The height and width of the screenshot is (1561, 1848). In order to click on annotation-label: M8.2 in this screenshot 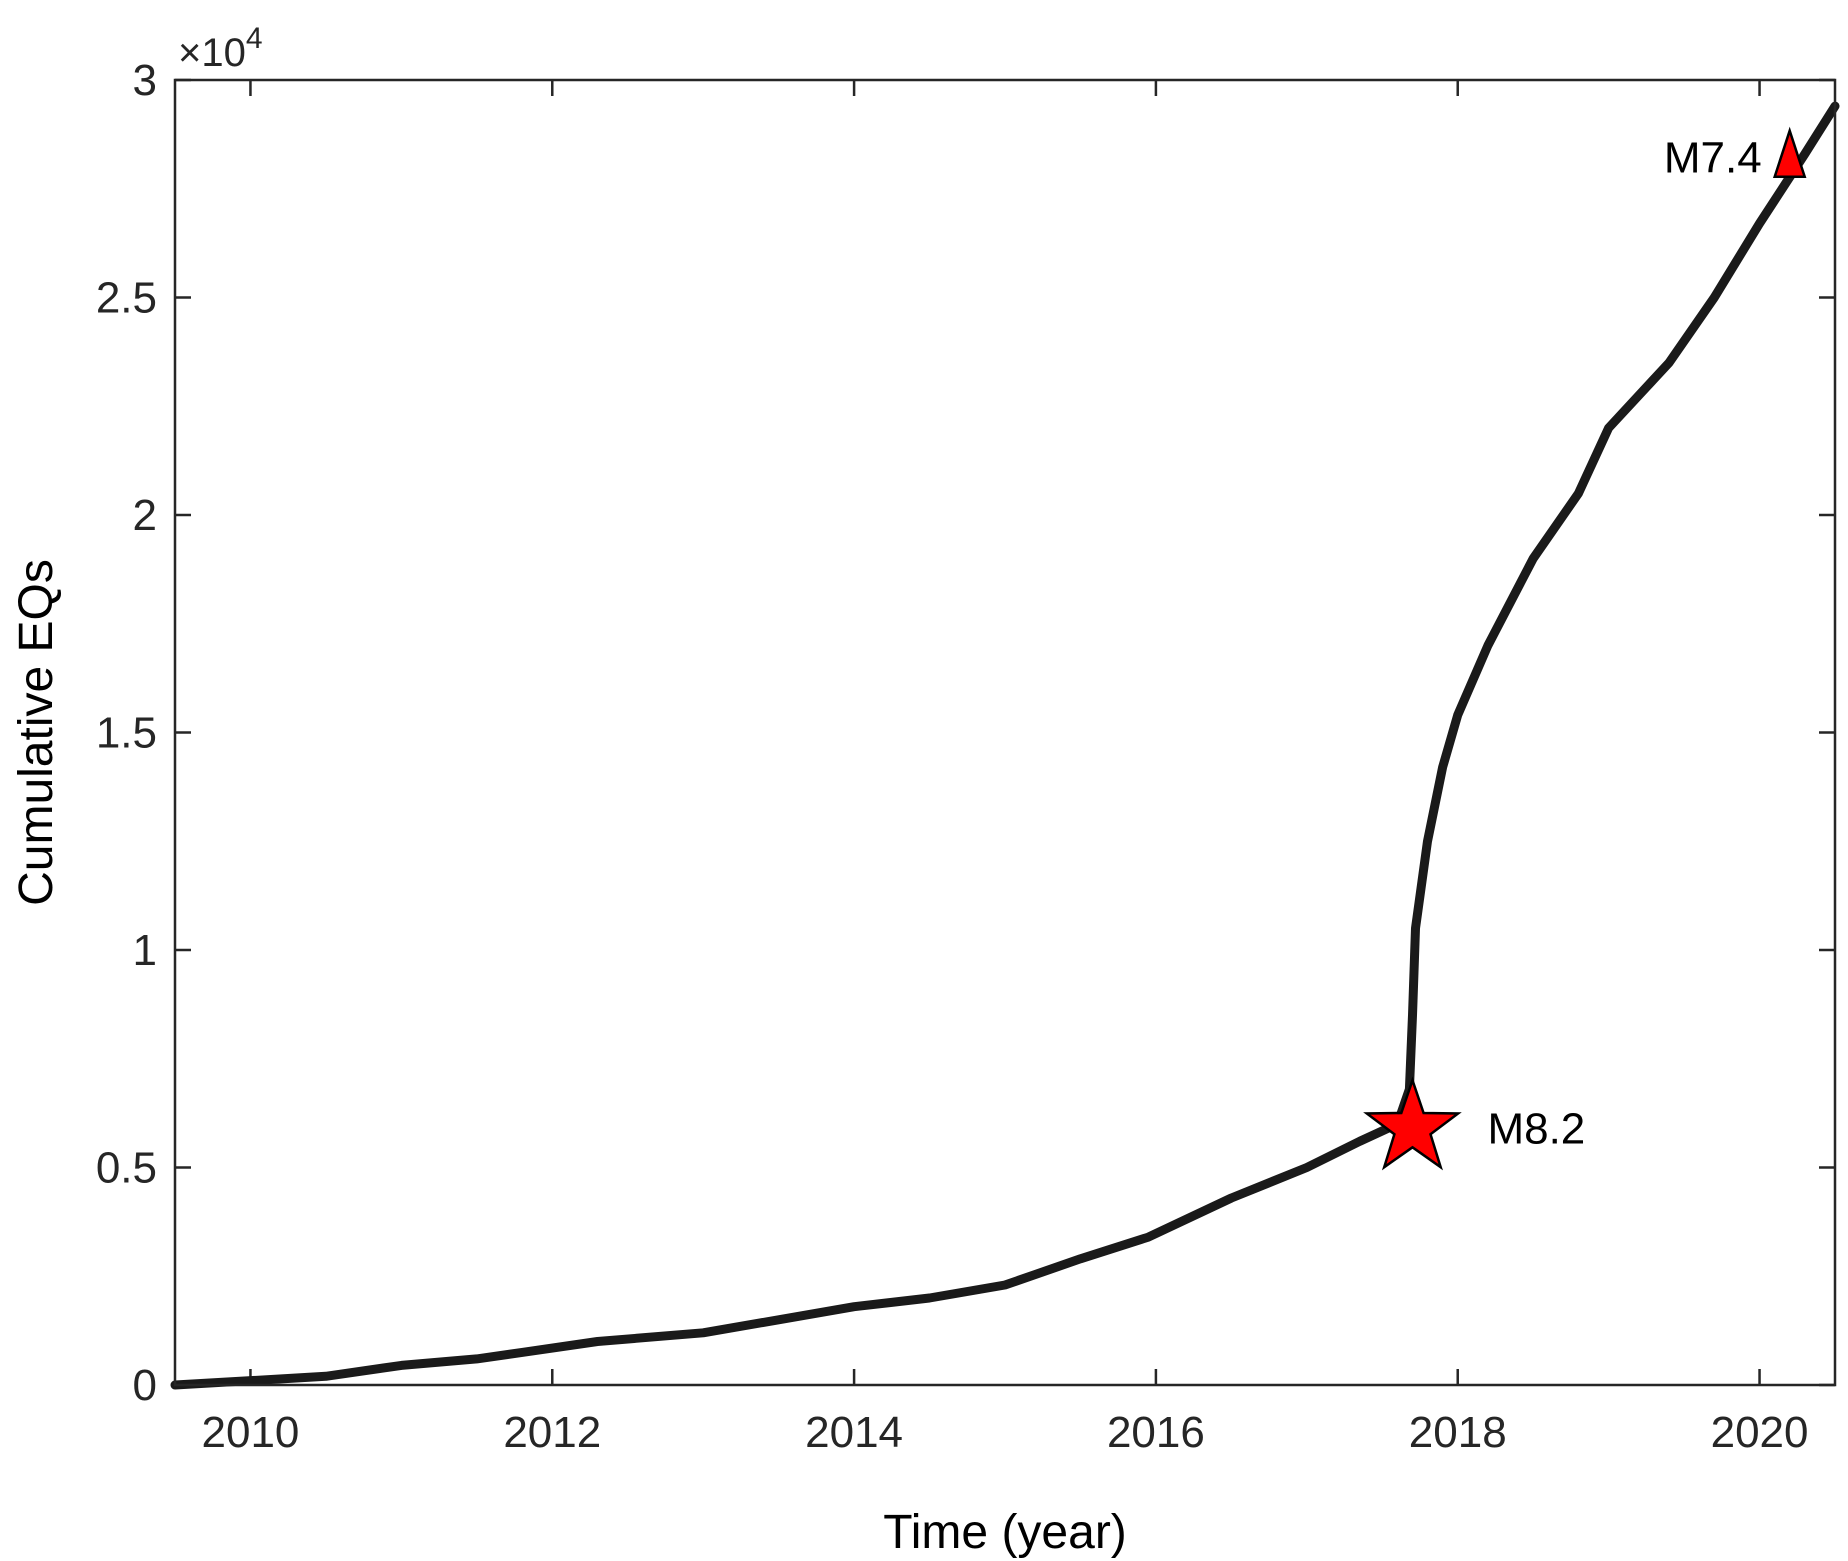, I will do `click(1536, 1128)`.